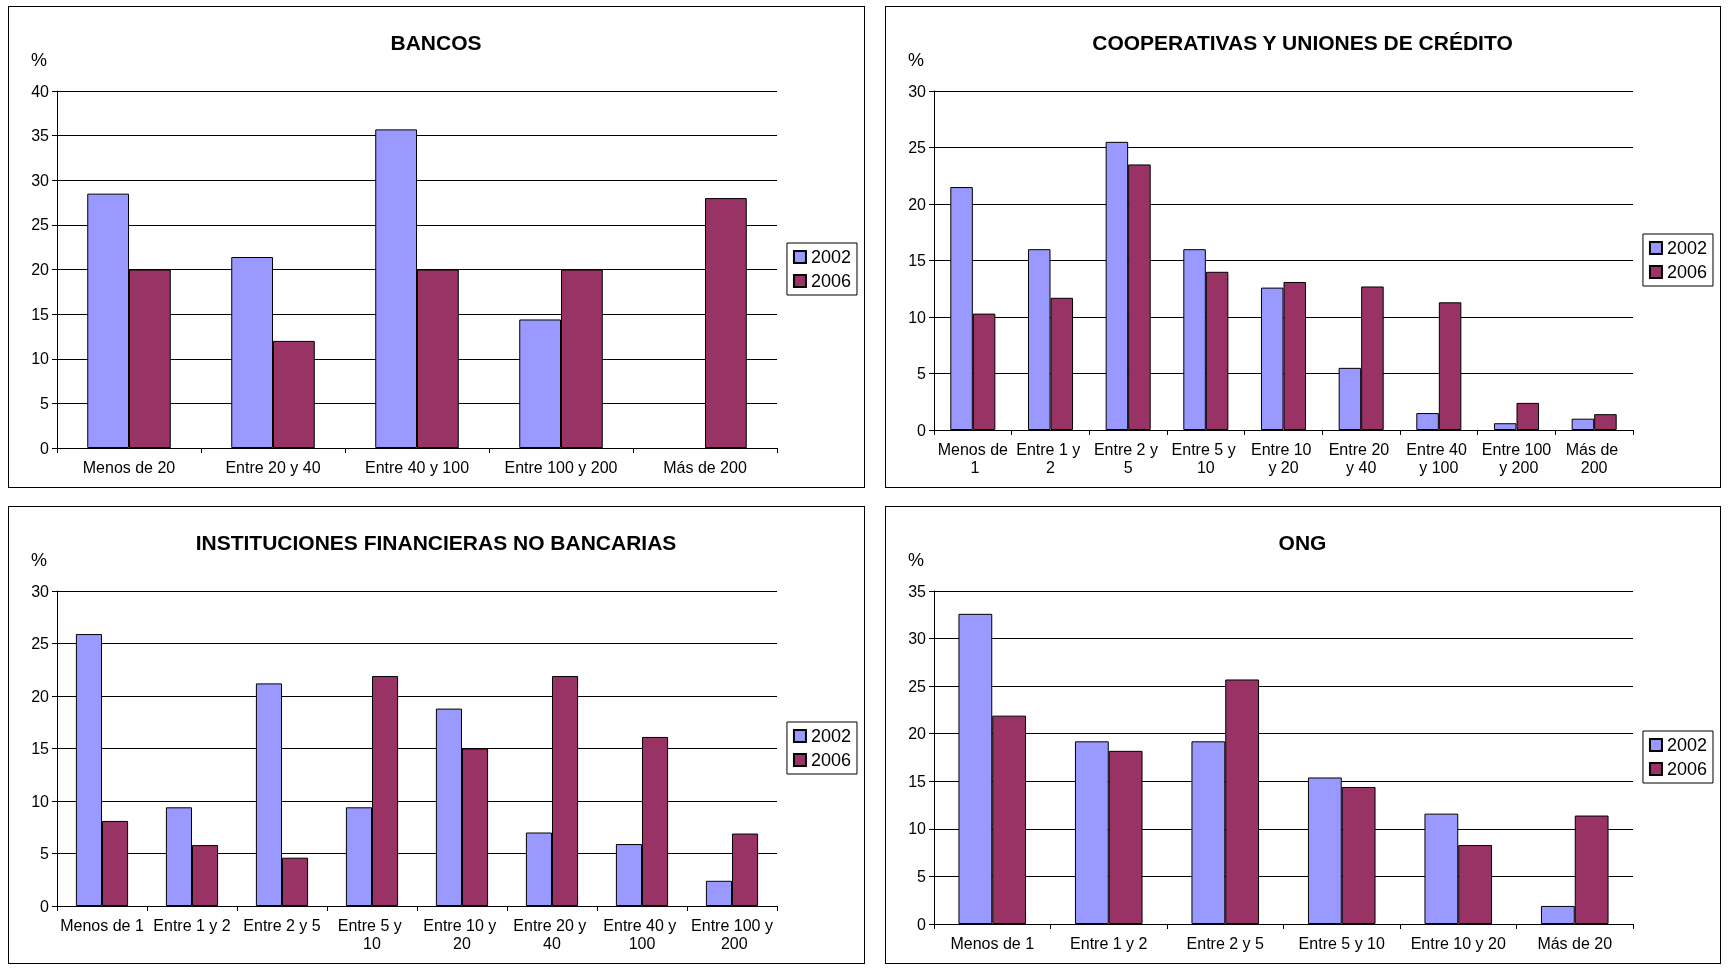  Describe the element at coordinates (1302, 42) in the screenshot. I see `chart-title: COOPERATIVAS Y UNIONES DE CRÉDITO` at that location.